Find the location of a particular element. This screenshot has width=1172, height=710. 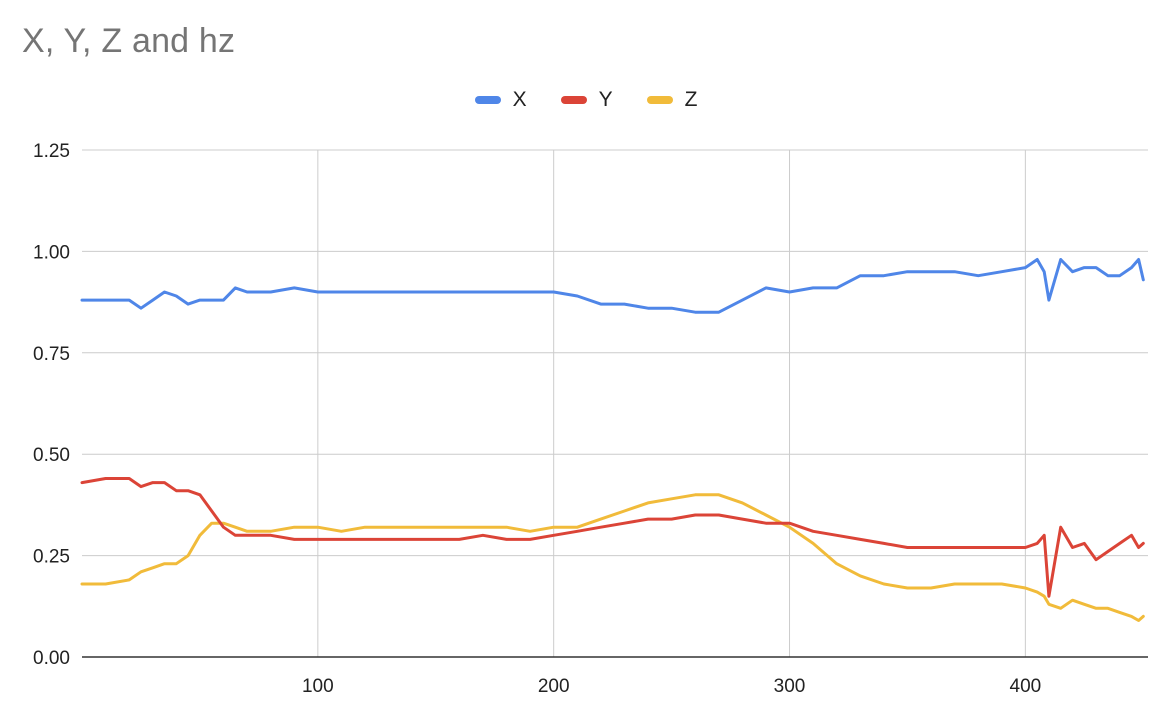

legend-item-x: X is located at coordinates (500, 100).